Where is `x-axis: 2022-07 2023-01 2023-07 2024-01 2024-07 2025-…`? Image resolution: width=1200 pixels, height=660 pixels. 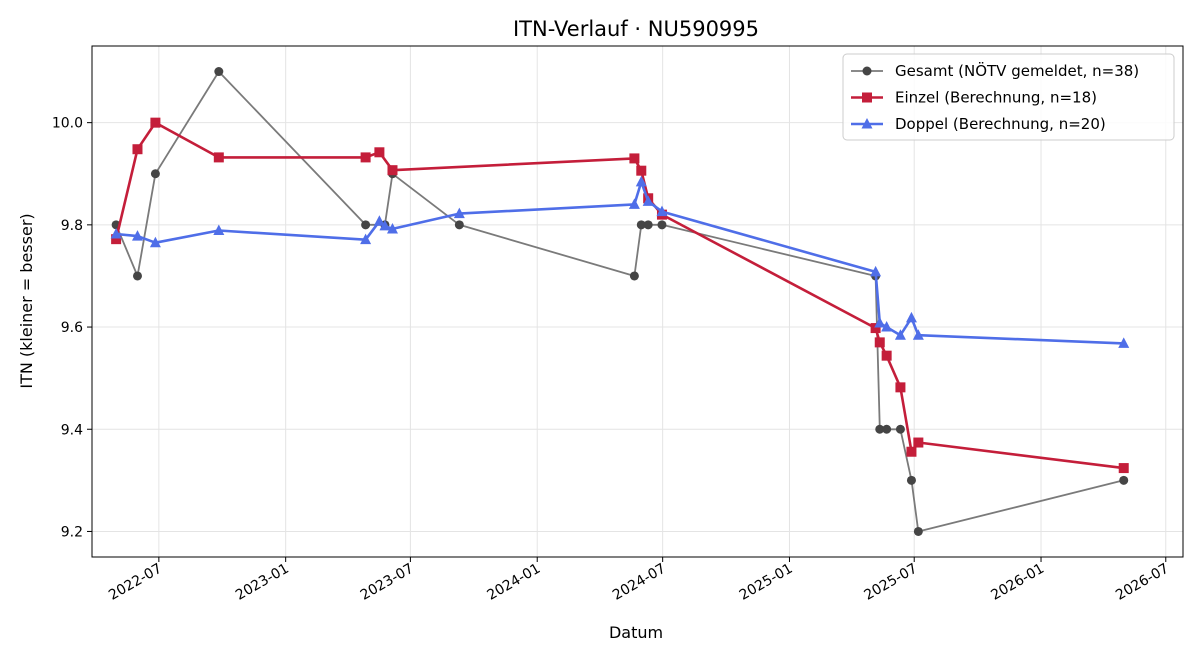
x-axis: 2022-07 2023-01 2023-07 2024-01 2024-07 2025-… is located at coordinates (639, 580).